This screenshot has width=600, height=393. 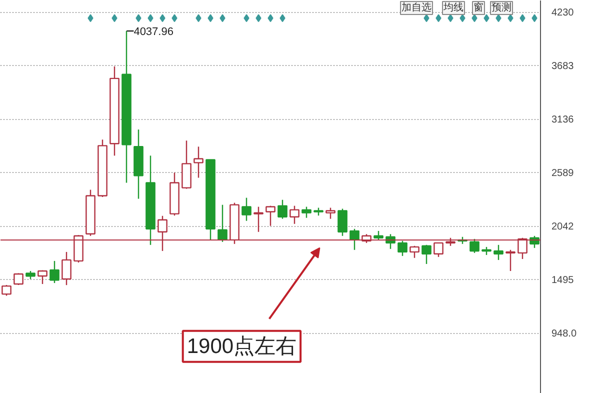 What do you see at coordinates (417, 8) in the screenshot?
I see `annotation: 加自选` at bounding box center [417, 8].